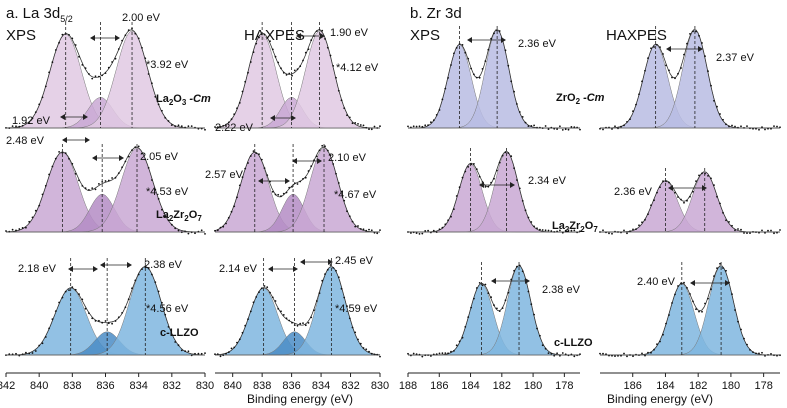 The height and width of the screenshot is (408, 787). Describe the element at coordinates (179, 333) in the screenshot. I see `la-sample-r3: c-LLZO` at that location.